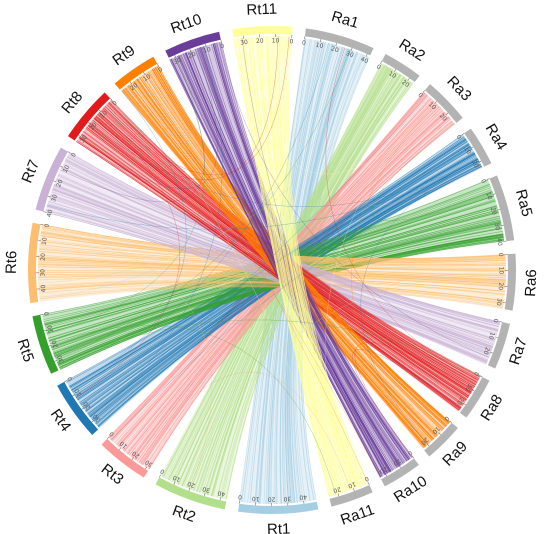 The width and height of the screenshot is (550, 534). I want to click on ideogram-rt6, so click(34, 263).